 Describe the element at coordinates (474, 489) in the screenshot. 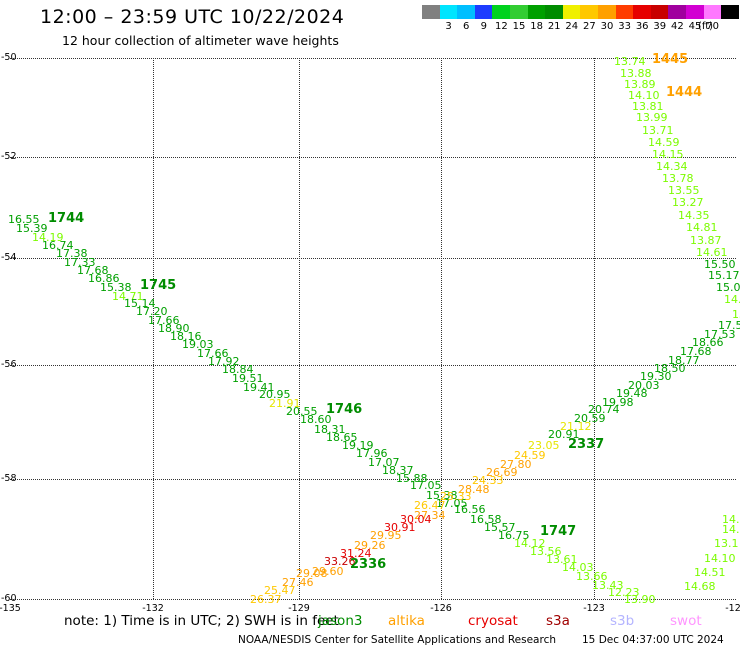

I see `wave-height-value: 28.48` at that location.